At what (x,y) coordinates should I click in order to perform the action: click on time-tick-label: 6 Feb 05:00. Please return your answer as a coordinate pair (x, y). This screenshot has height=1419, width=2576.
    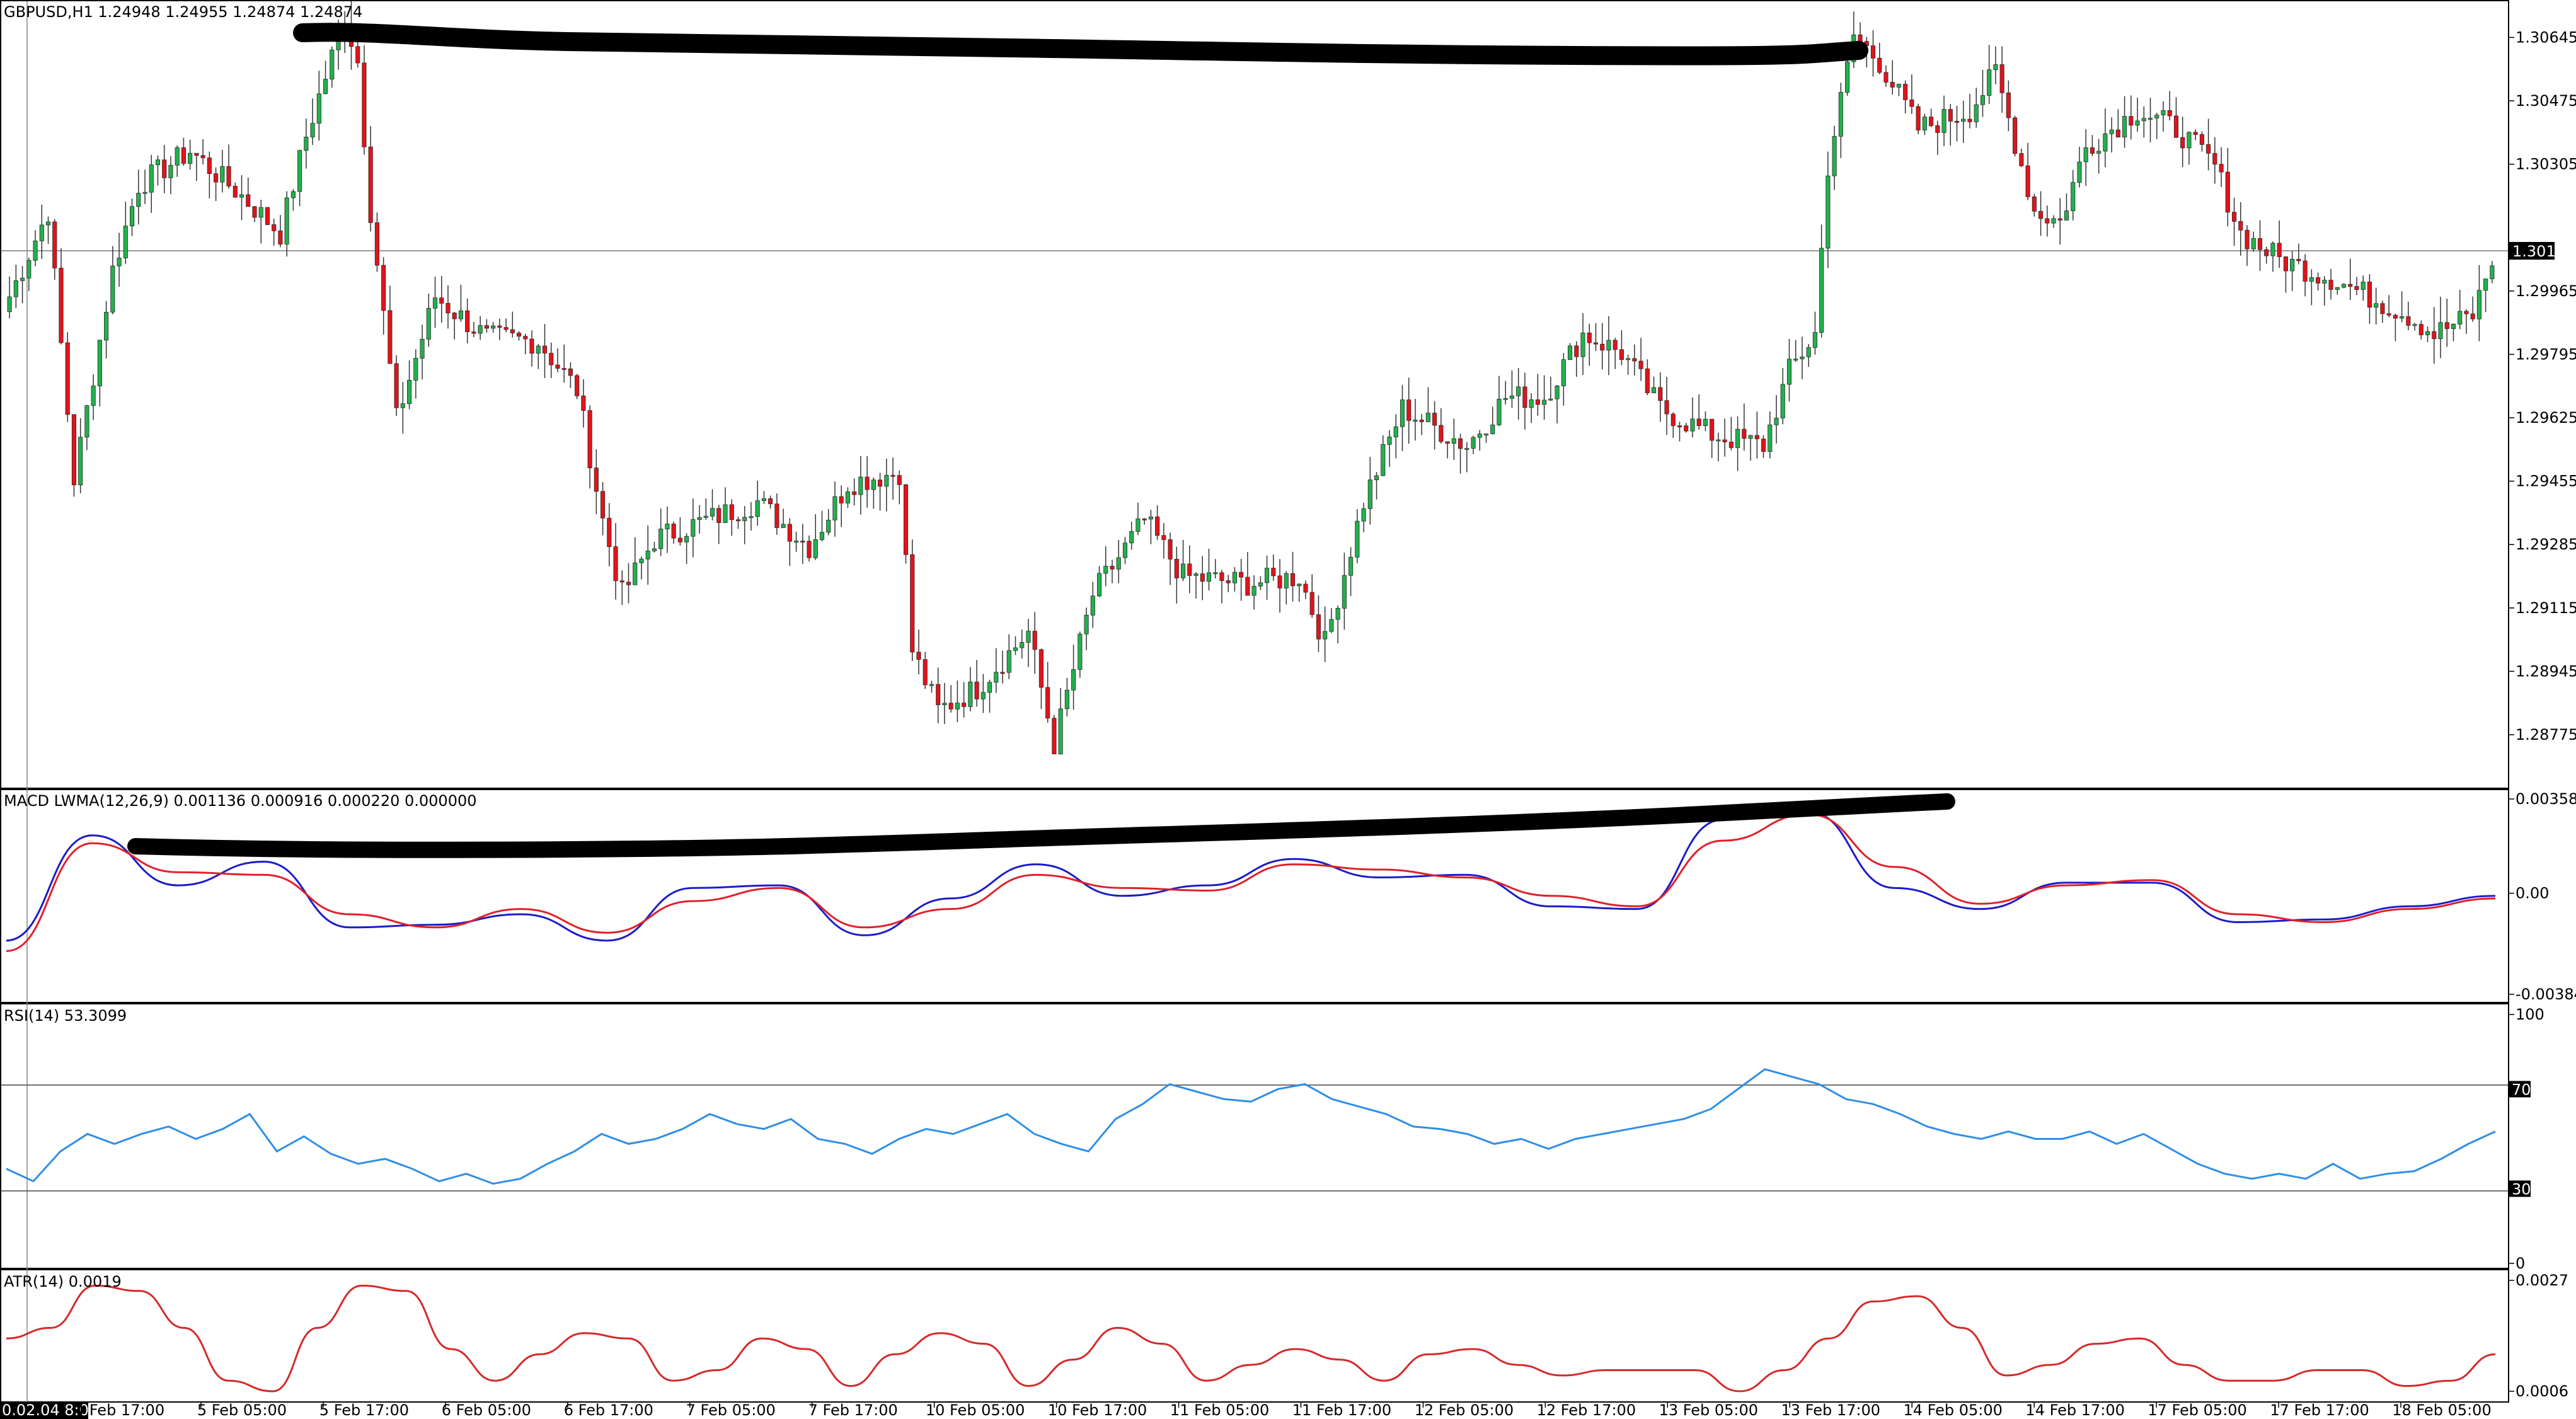
    Looking at the image, I should click on (486, 1410).